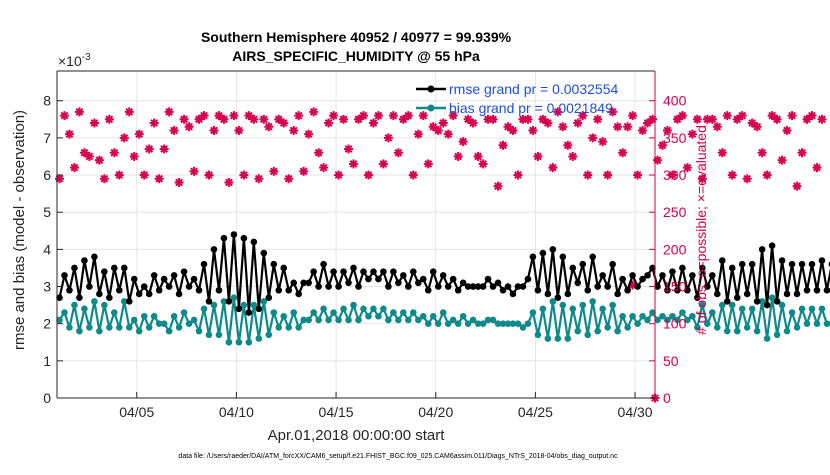 Image resolution: width=830 pixels, height=475 pixels. I want to click on y-tick-label-right: 300, so click(675, 175).